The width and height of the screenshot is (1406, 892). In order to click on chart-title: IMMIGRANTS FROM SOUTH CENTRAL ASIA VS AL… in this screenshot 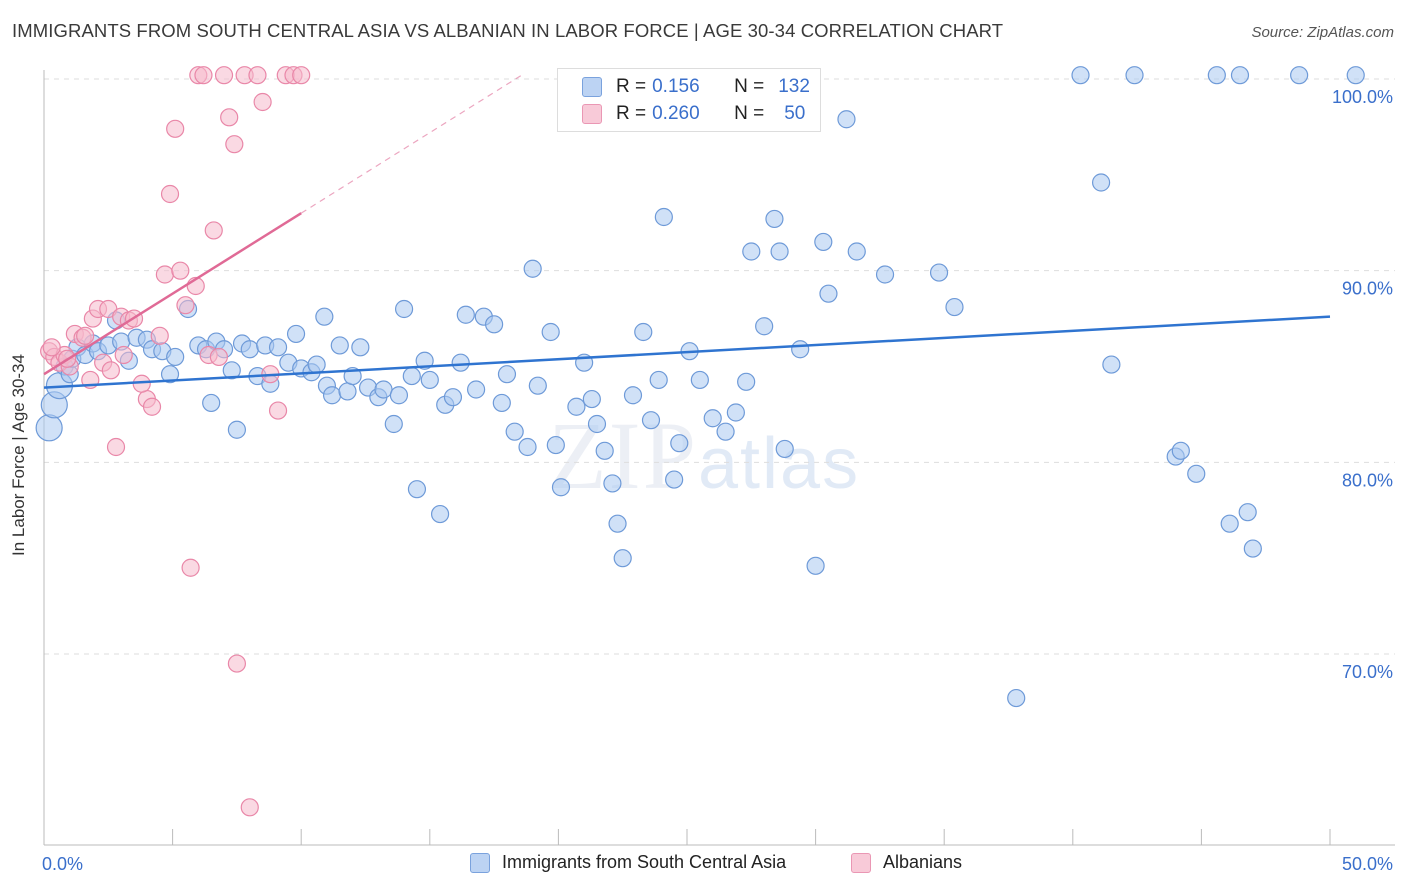, I will do `click(508, 30)`.